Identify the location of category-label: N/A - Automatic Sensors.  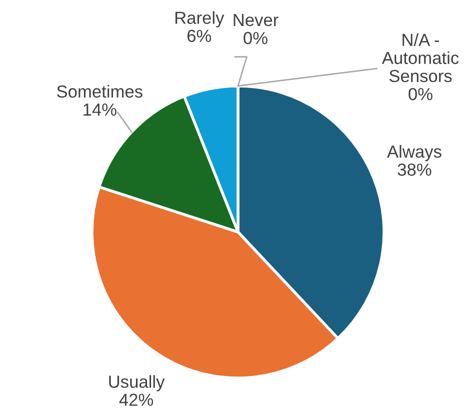
(420, 57).